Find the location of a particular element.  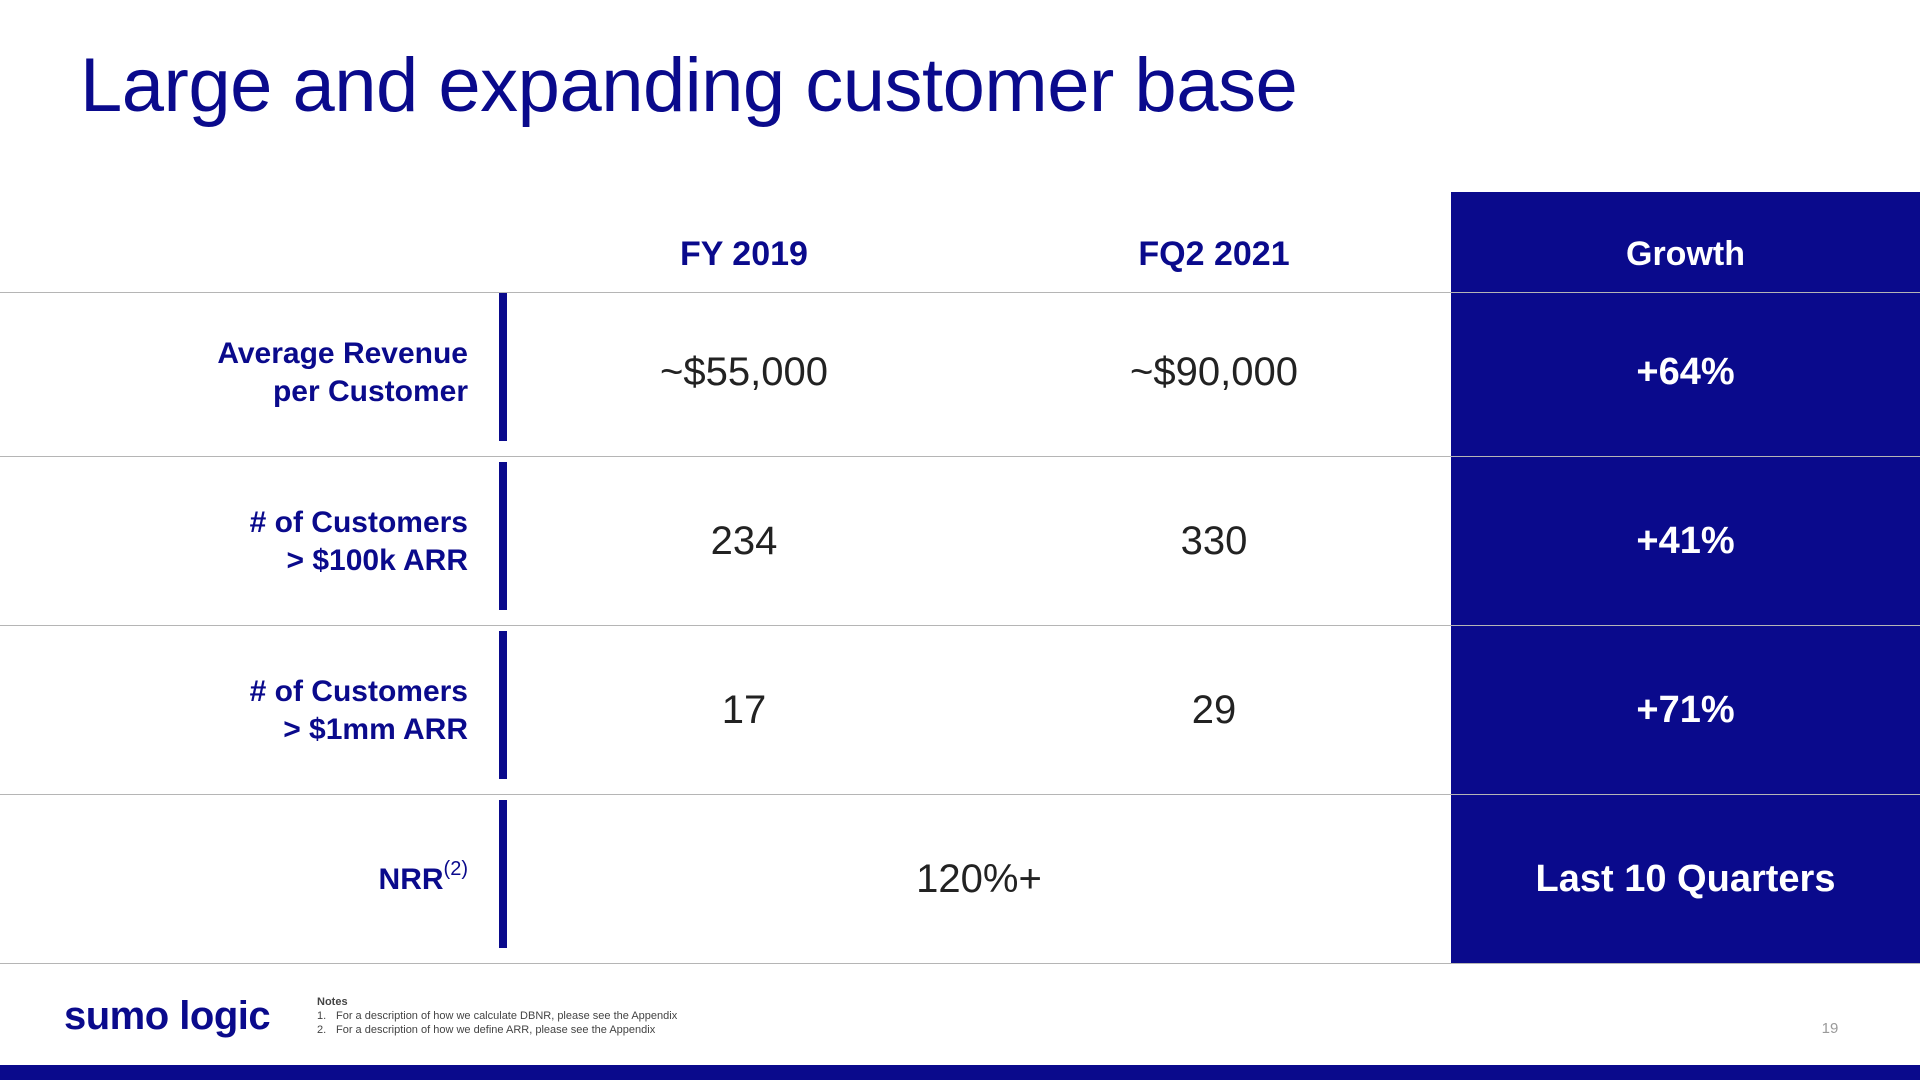

footnote-number: 1. is located at coordinates (322, 1016).